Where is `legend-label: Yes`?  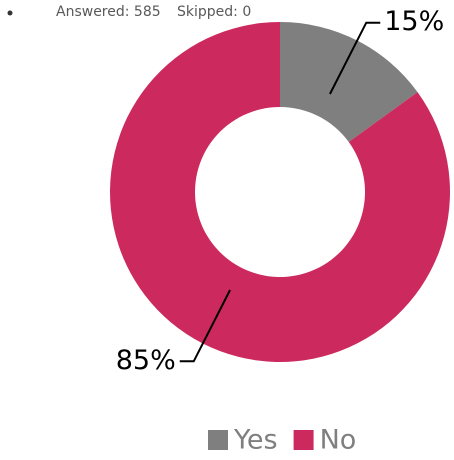
legend-label: Yes is located at coordinates (255, 440).